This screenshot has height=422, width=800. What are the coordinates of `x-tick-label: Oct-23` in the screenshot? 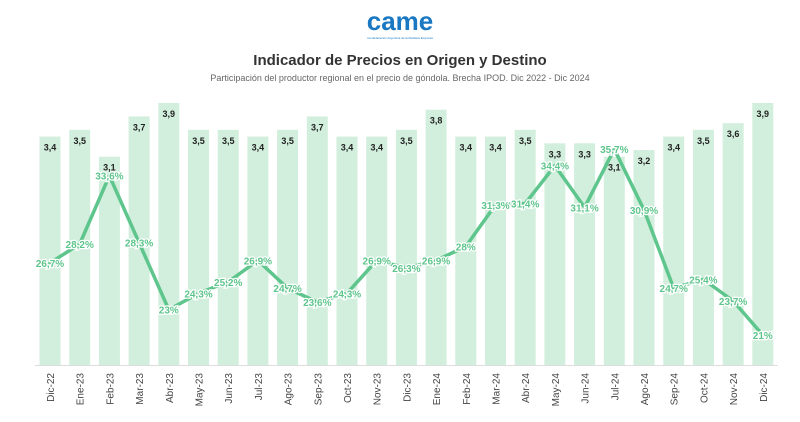 It's located at (348, 388).